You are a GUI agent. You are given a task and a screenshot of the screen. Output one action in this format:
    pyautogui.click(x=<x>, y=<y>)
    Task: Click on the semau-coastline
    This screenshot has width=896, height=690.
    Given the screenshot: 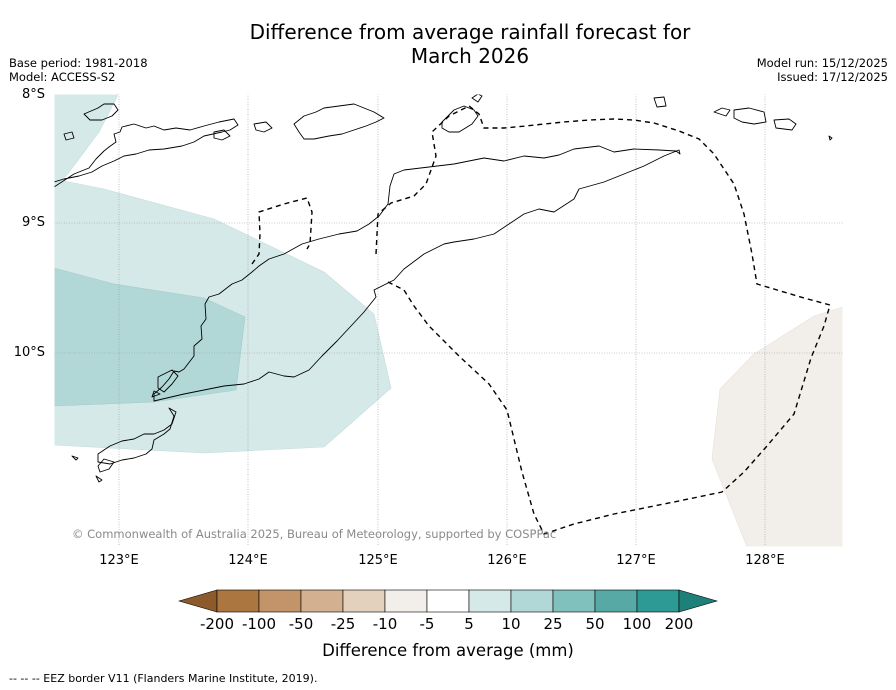 What is the action you would take?
    pyautogui.click(x=137, y=436)
    